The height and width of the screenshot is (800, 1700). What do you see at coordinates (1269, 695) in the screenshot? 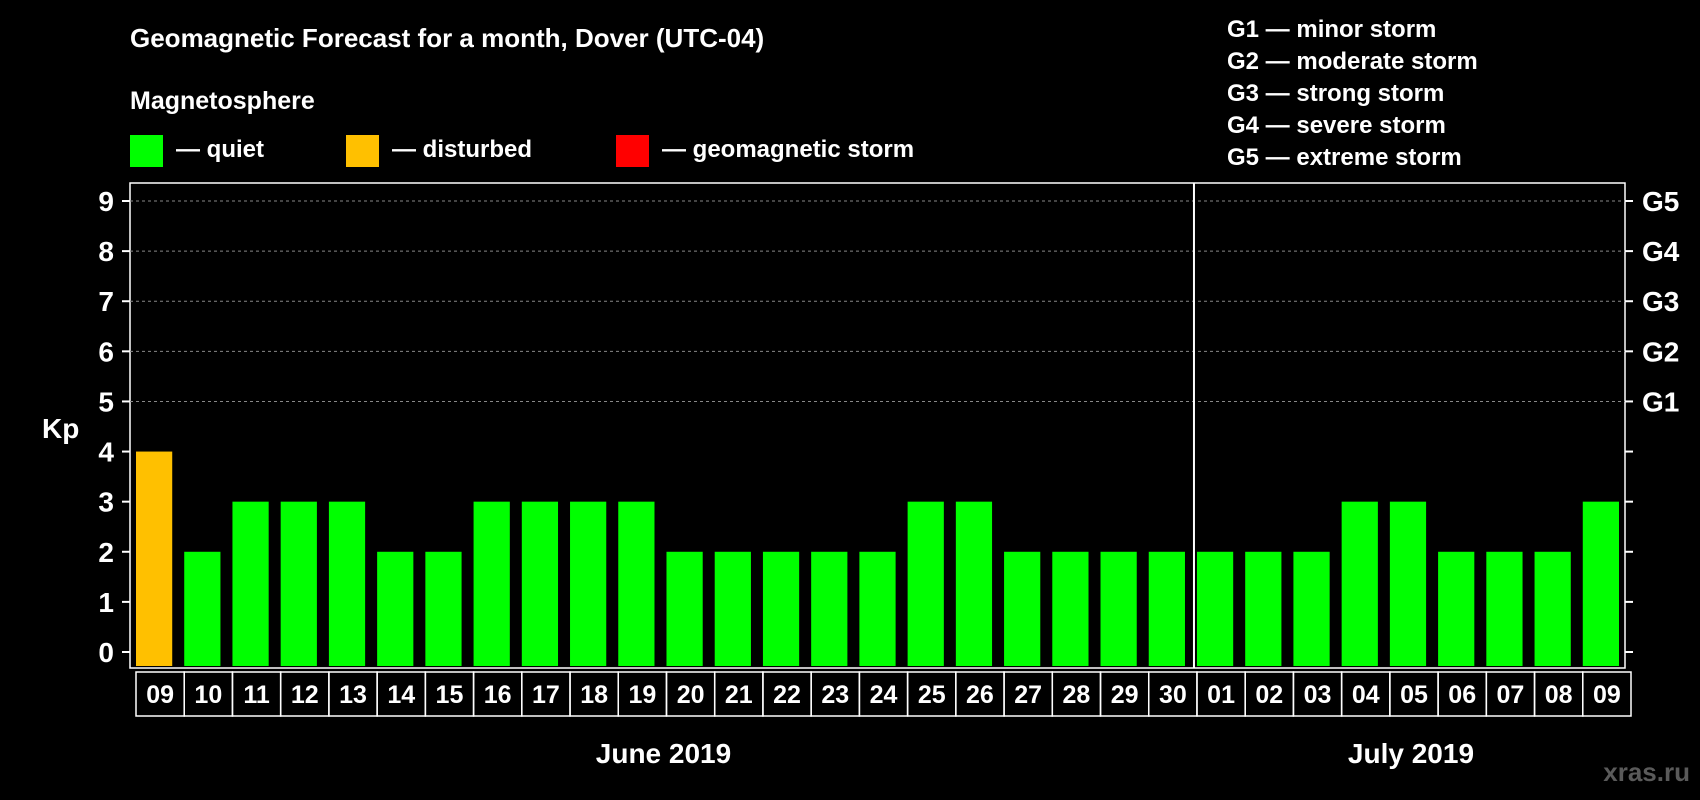
I see `day-label: 02` at bounding box center [1269, 695].